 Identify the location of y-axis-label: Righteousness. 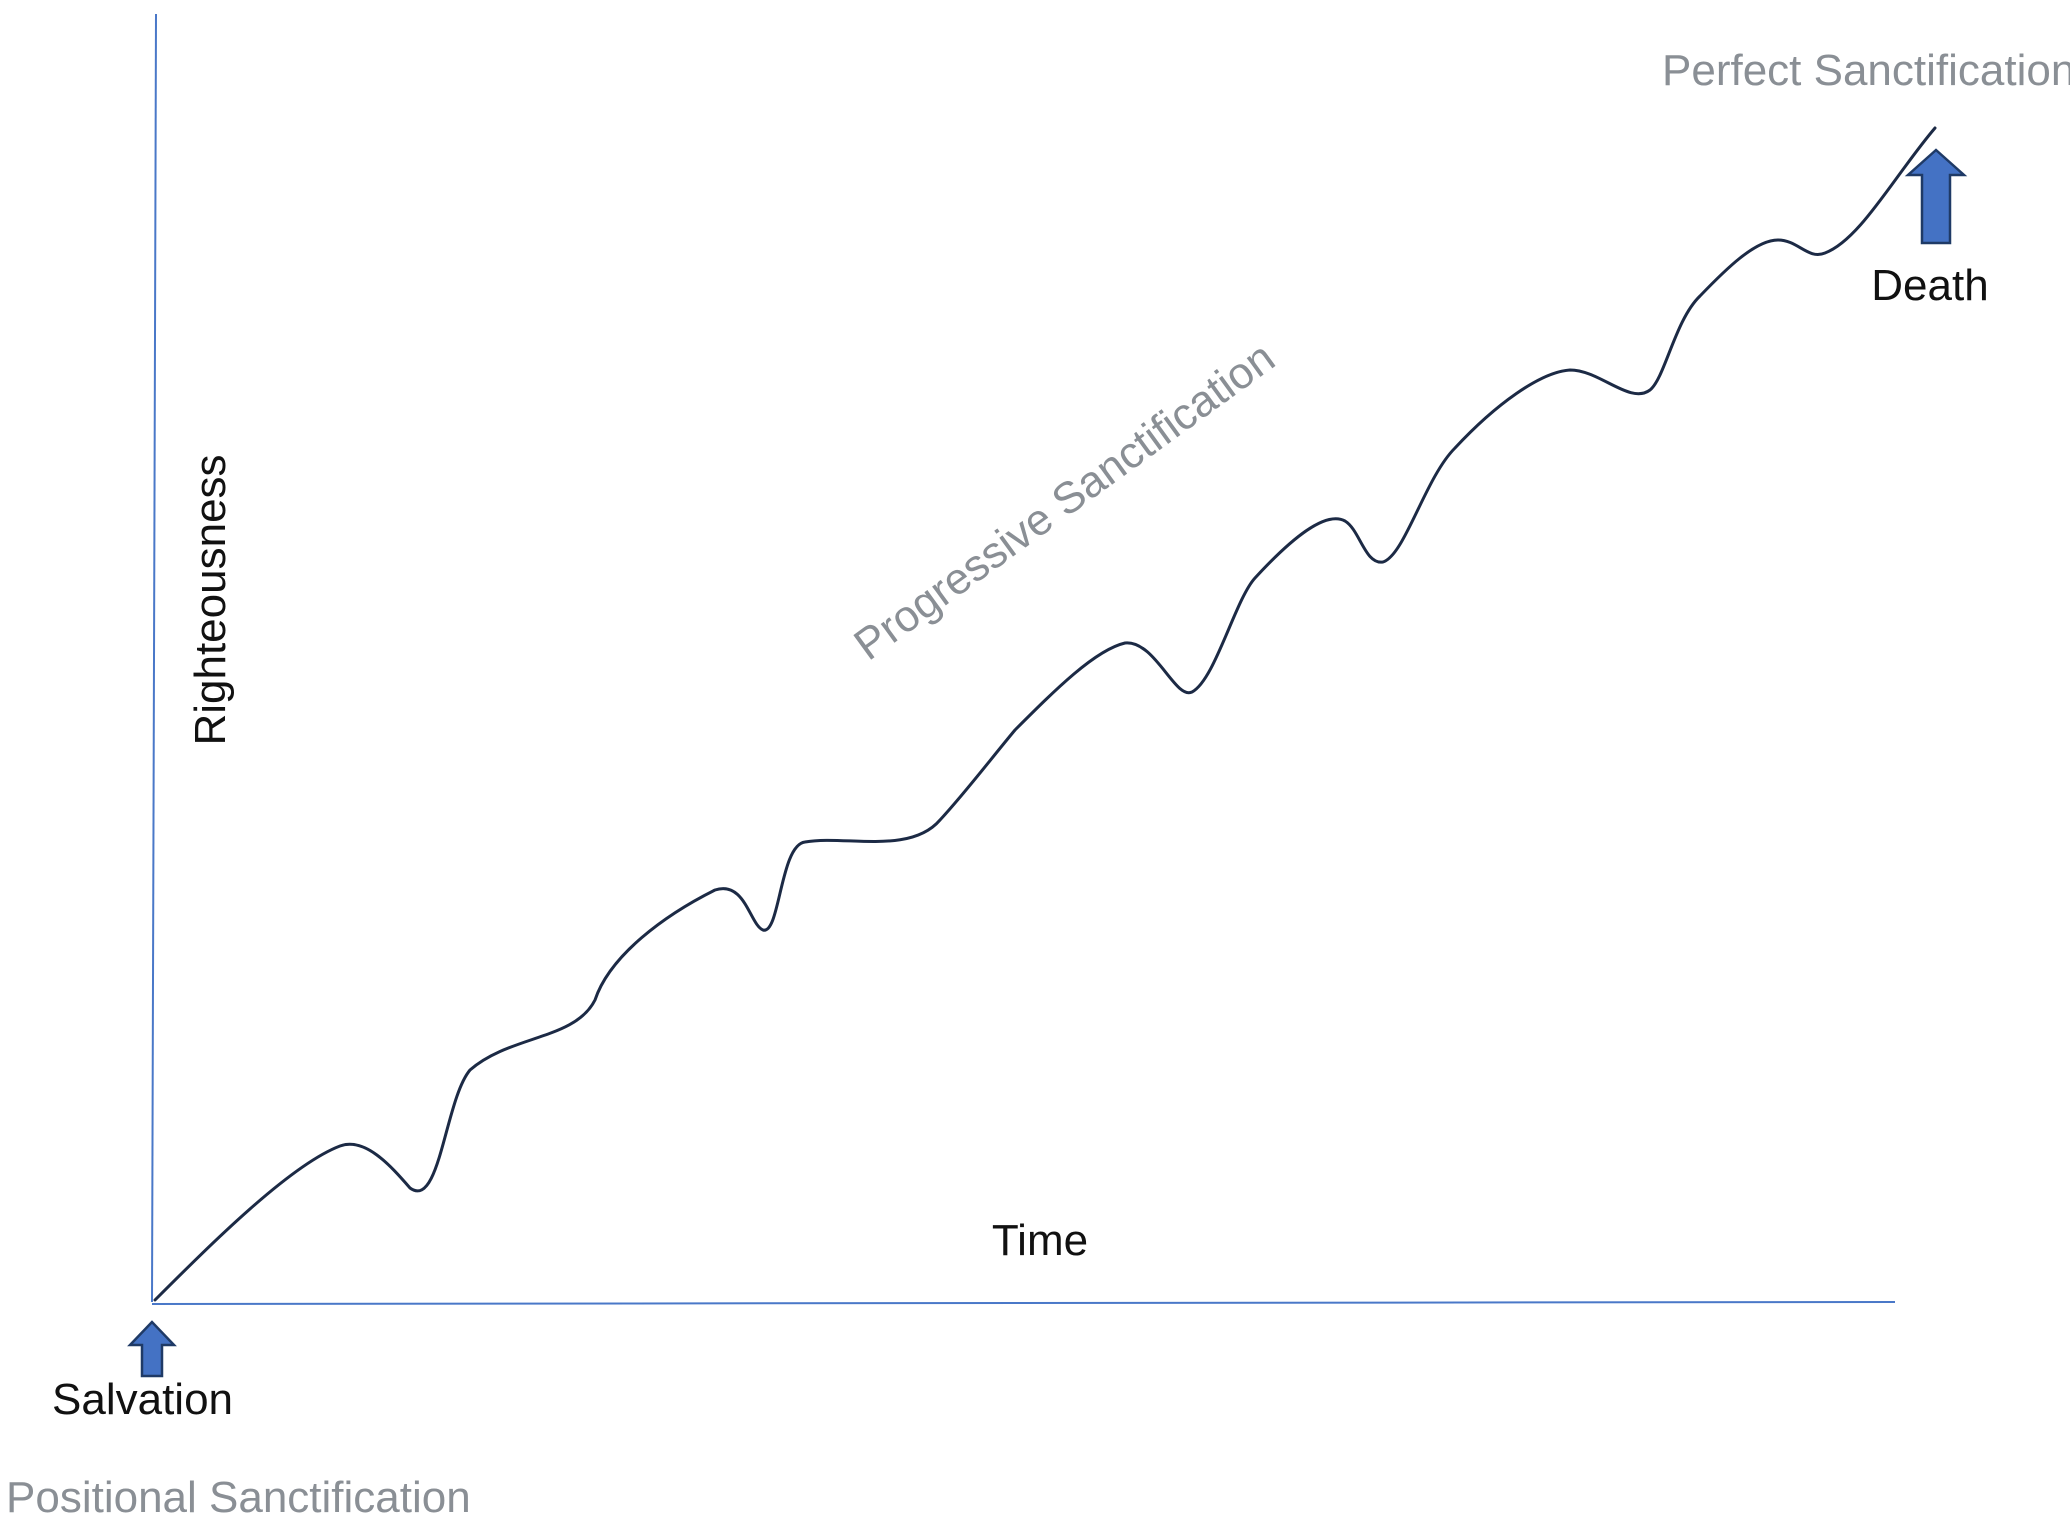
(210, 599).